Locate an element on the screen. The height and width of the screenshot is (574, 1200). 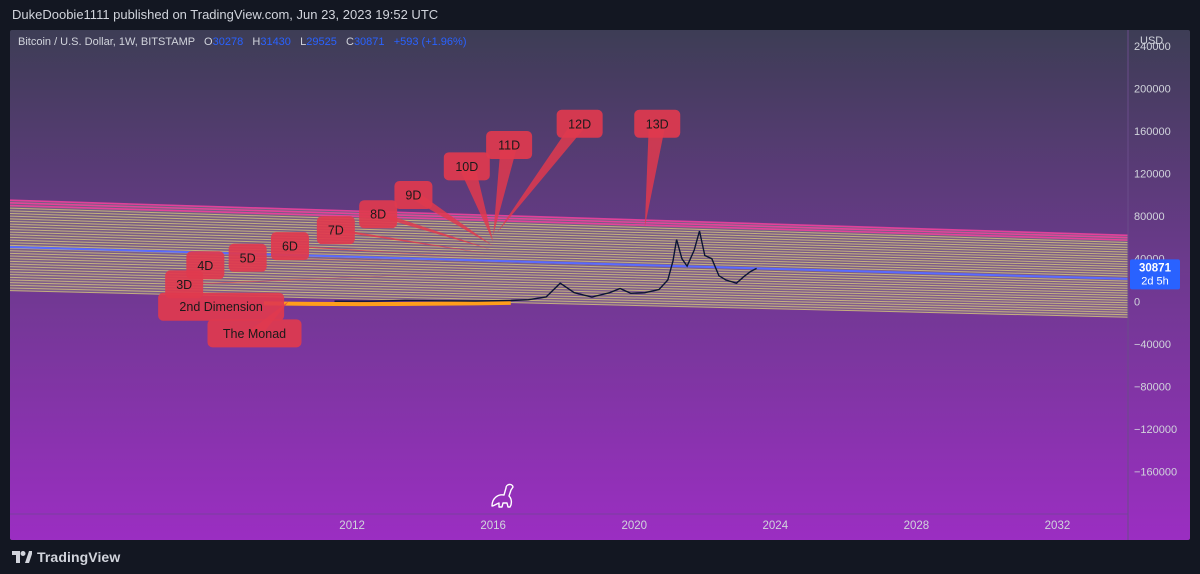
dimension-label: The Monad is located at coordinates (254, 324).